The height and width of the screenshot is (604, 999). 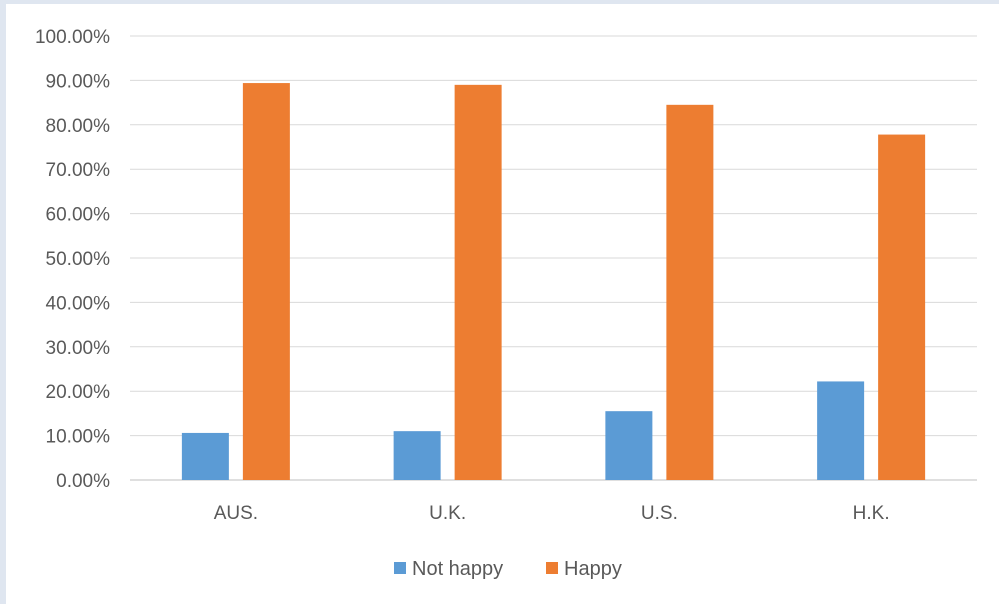 What do you see at coordinates (508, 569) in the screenshot?
I see `legend: Not happy Happy` at bounding box center [508, 569].